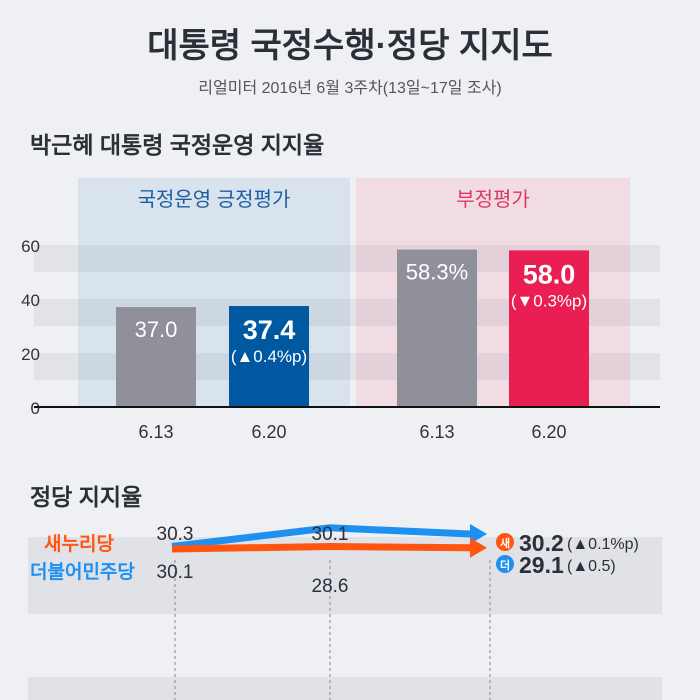  Describe the element at coordinates (350, 46) in the screenshot. I see `page-title: 대통령 국정수행·정당 지지도` at that location.